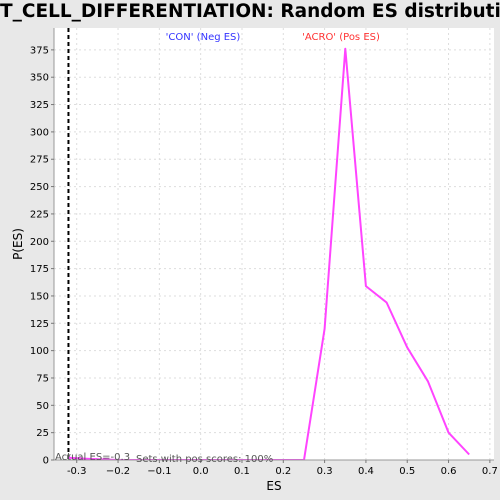 The image size is (500, 500). Describe the element at coordinates (92, 457) in the screenshot. I see `actual-es-annotation: Actual ES=-0.3` at that location.